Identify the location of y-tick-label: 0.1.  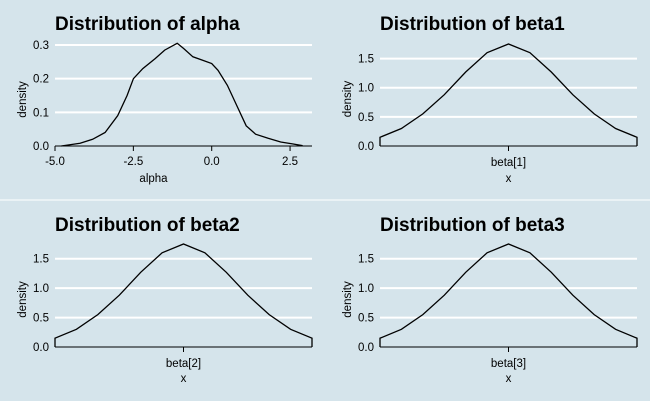
(41, 113).